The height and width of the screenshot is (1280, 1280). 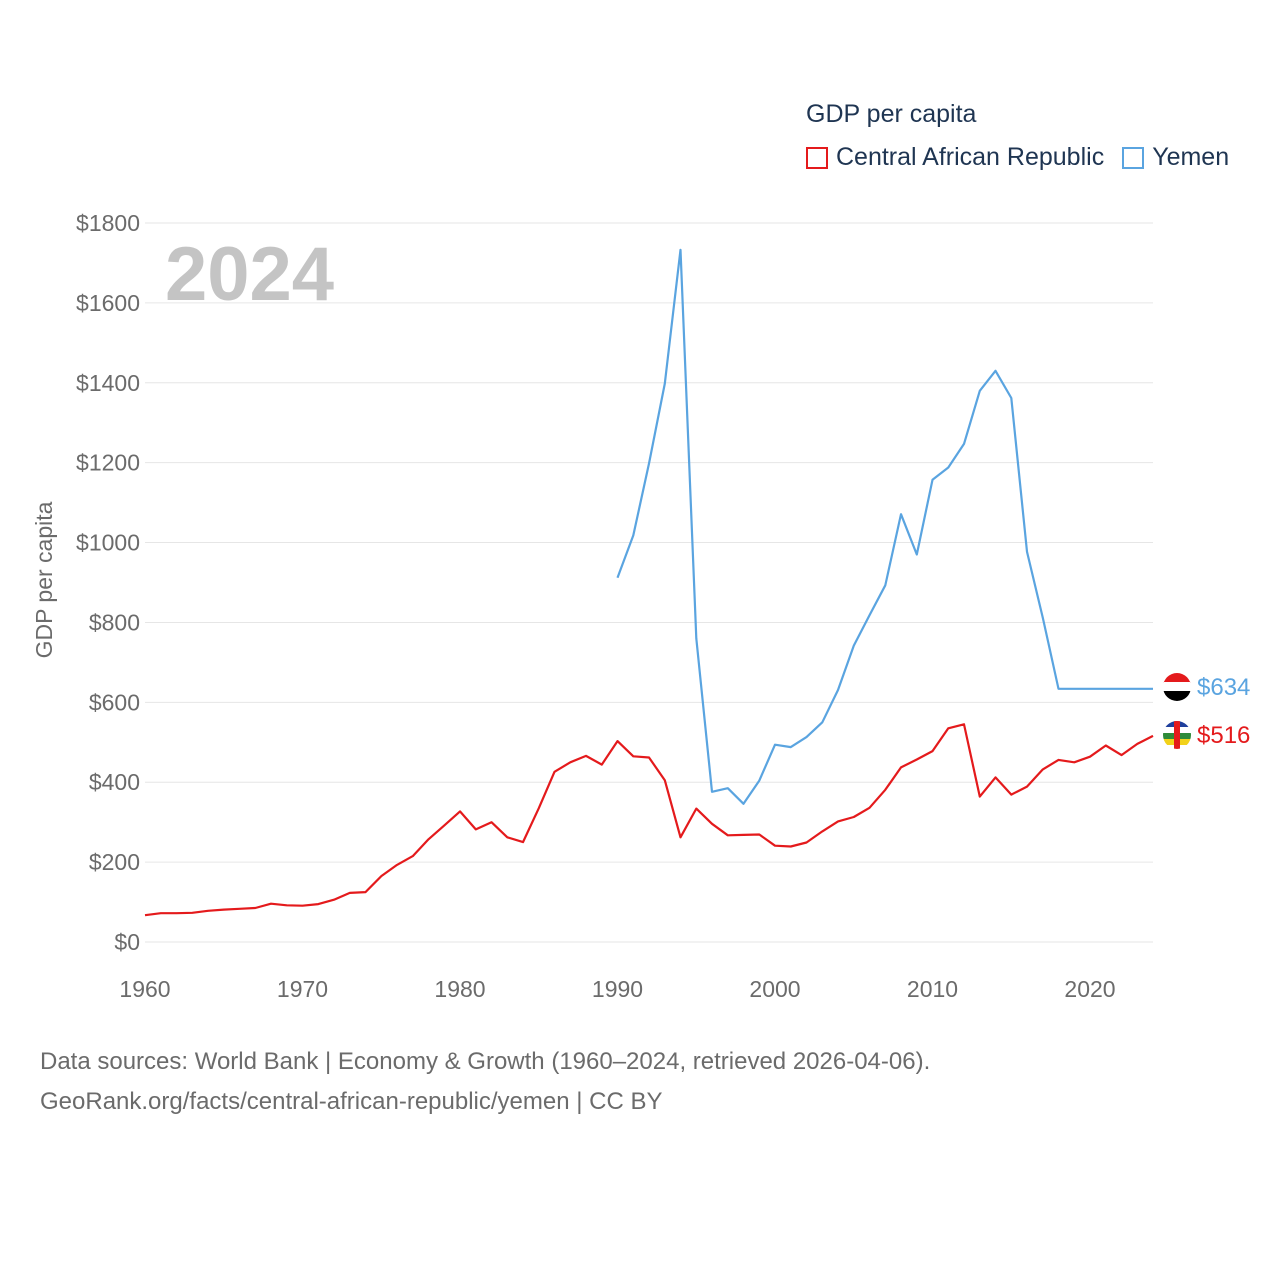 I want to click on legend-label-yemen: Yemen, so click(x=1191, y=157).